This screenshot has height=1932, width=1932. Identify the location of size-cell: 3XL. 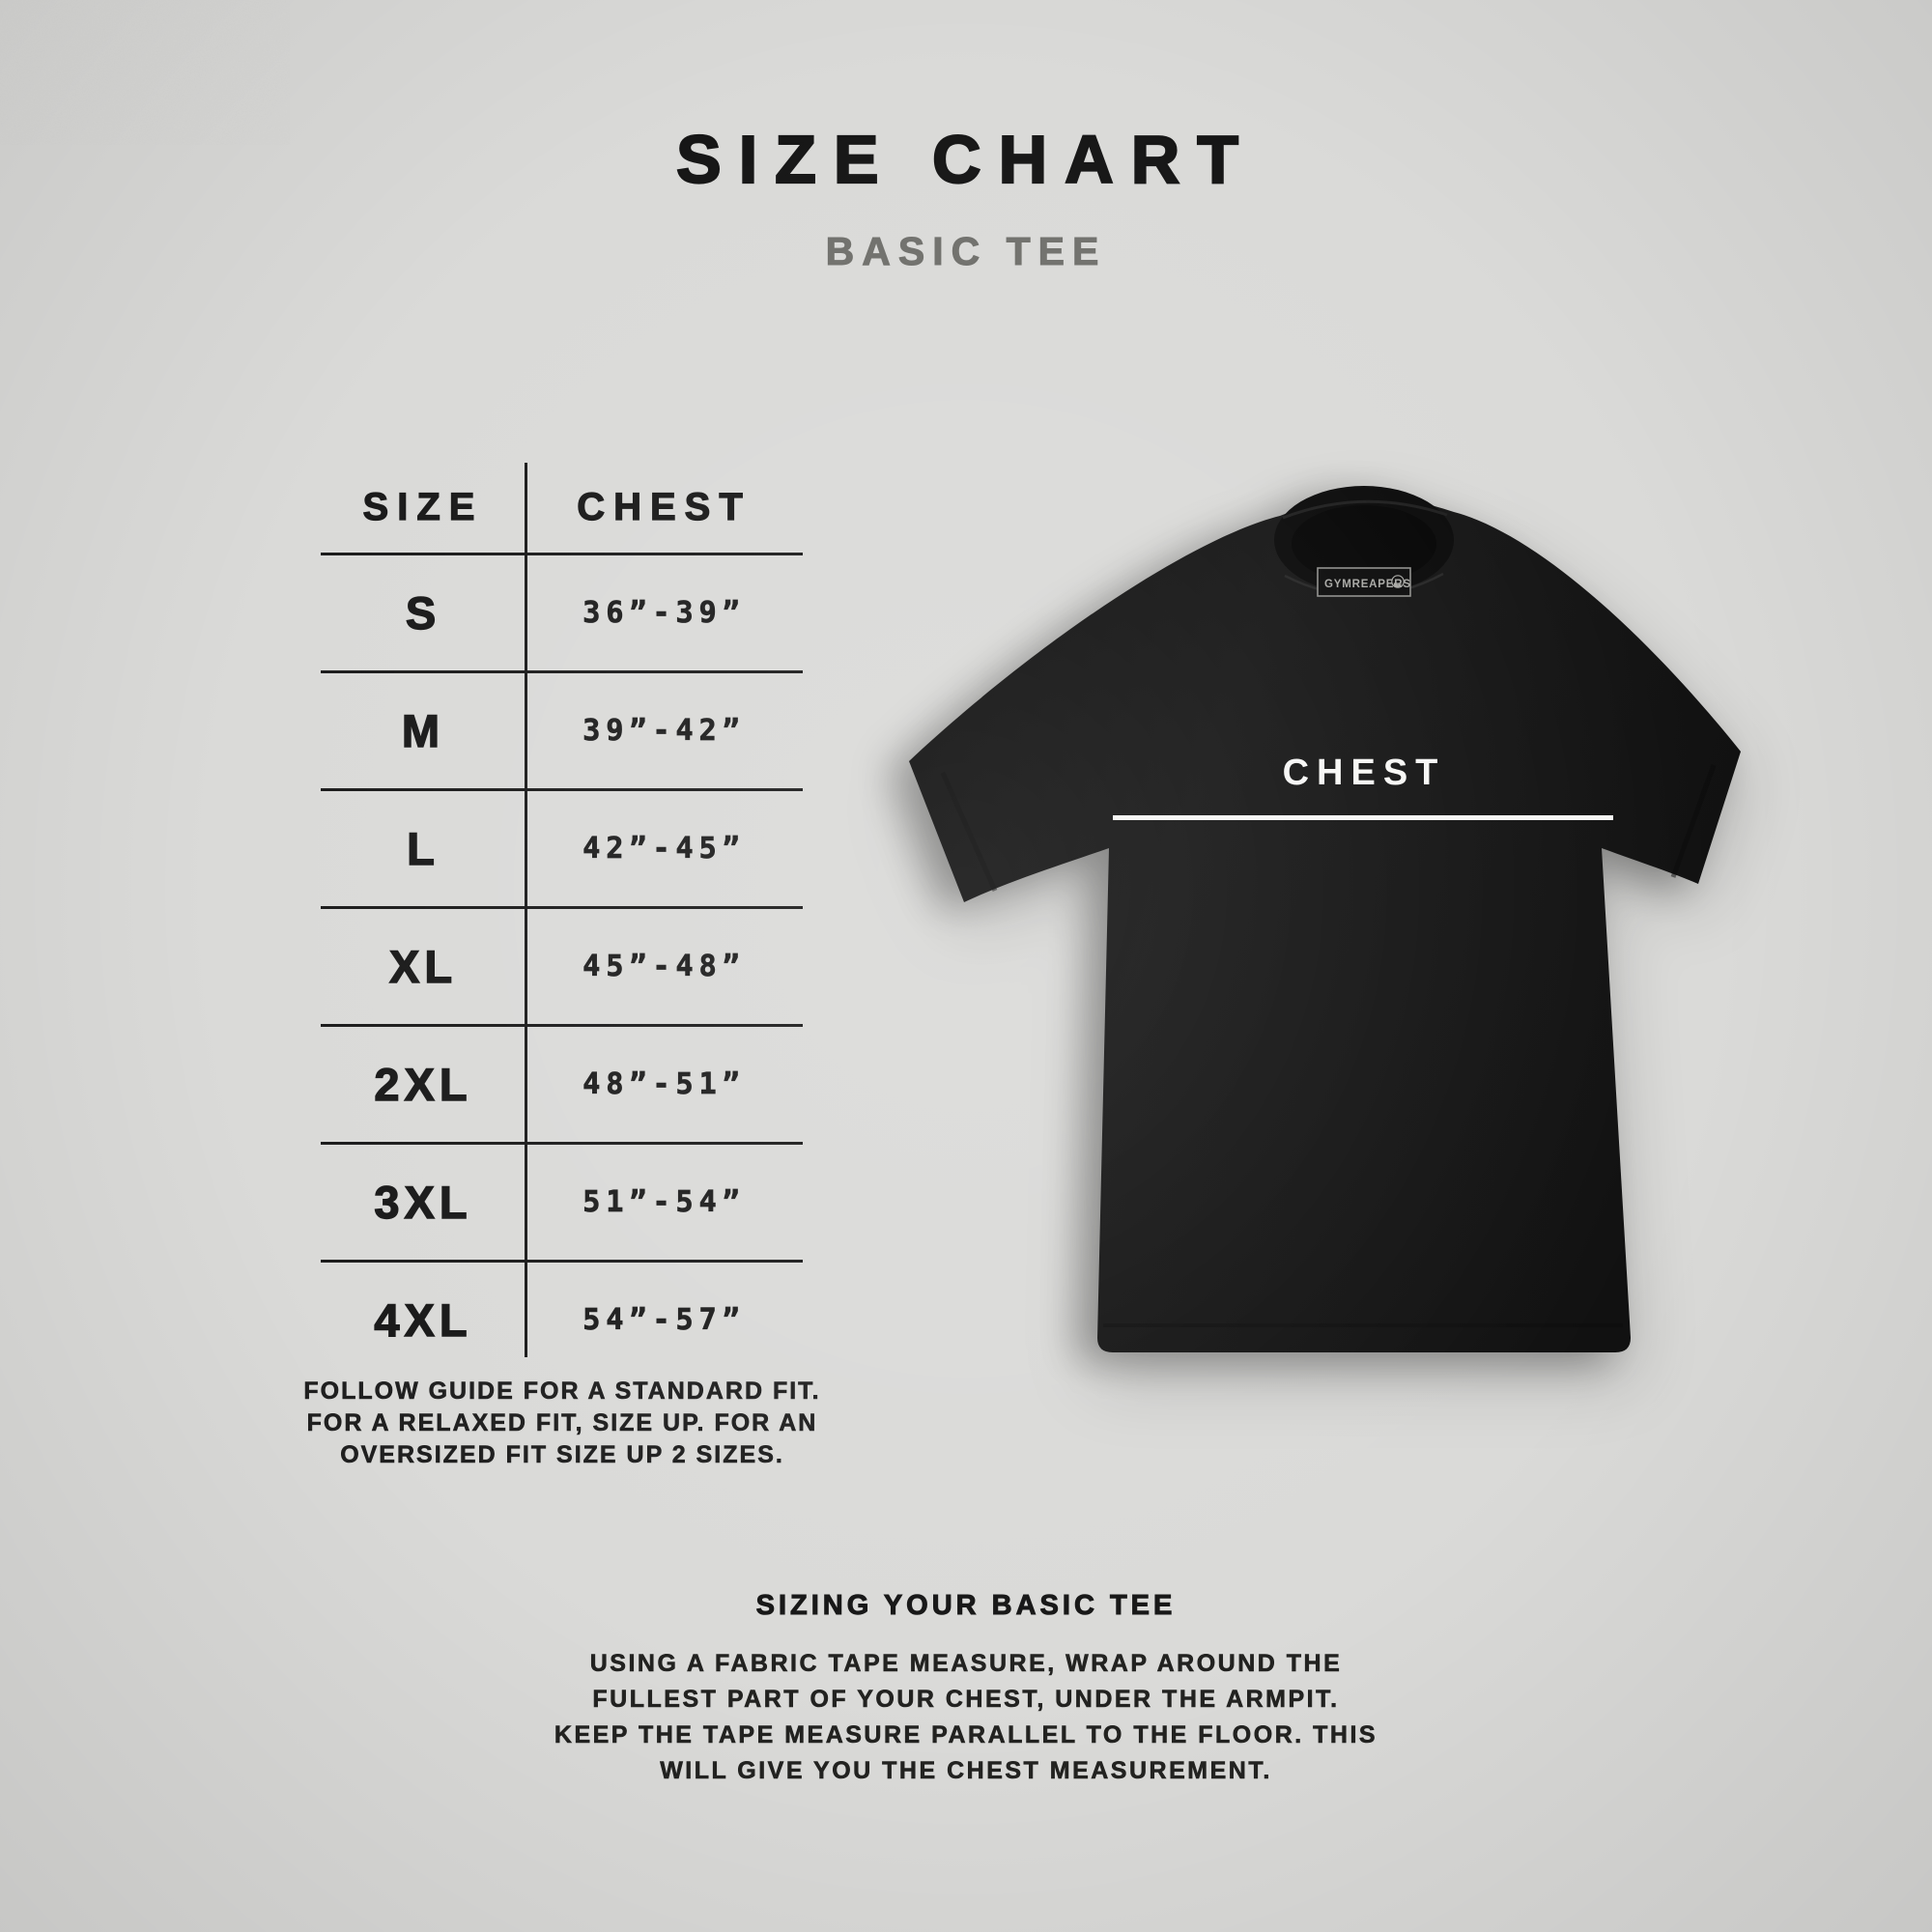
(423, 1202).